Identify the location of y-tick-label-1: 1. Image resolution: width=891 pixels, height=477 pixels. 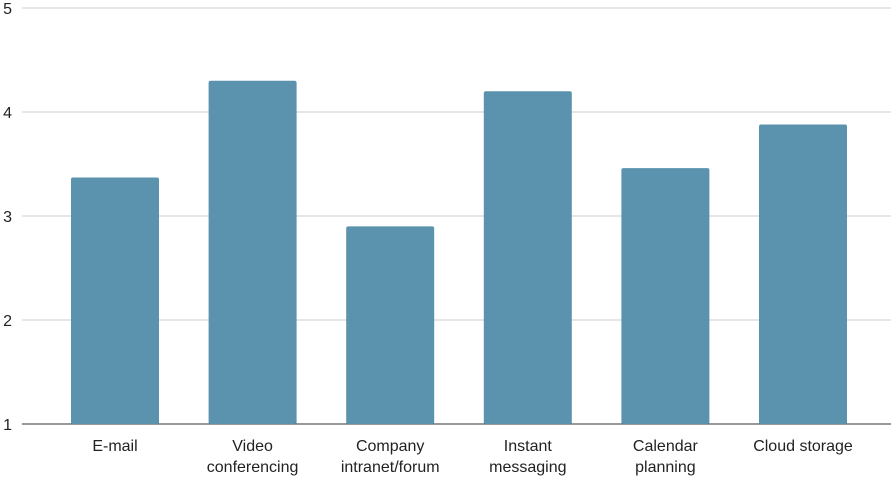
(7, 425).